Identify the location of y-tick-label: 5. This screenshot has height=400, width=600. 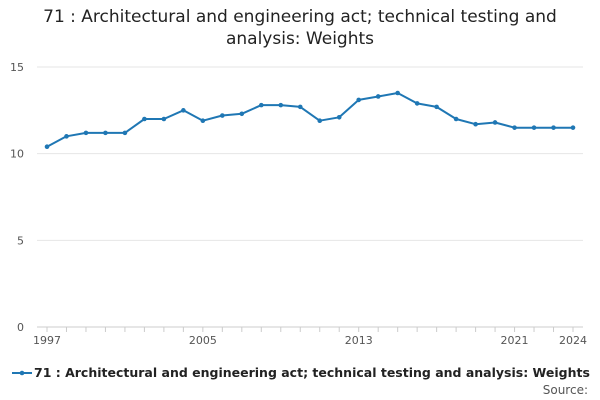
(20, 240).